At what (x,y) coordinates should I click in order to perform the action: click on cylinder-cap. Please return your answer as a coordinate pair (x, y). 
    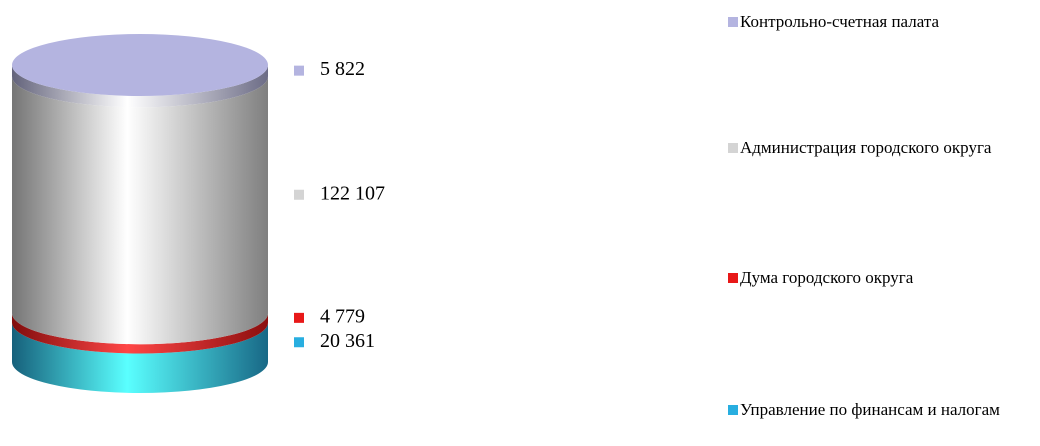
    Looking at the image, I should click on (140, 65).